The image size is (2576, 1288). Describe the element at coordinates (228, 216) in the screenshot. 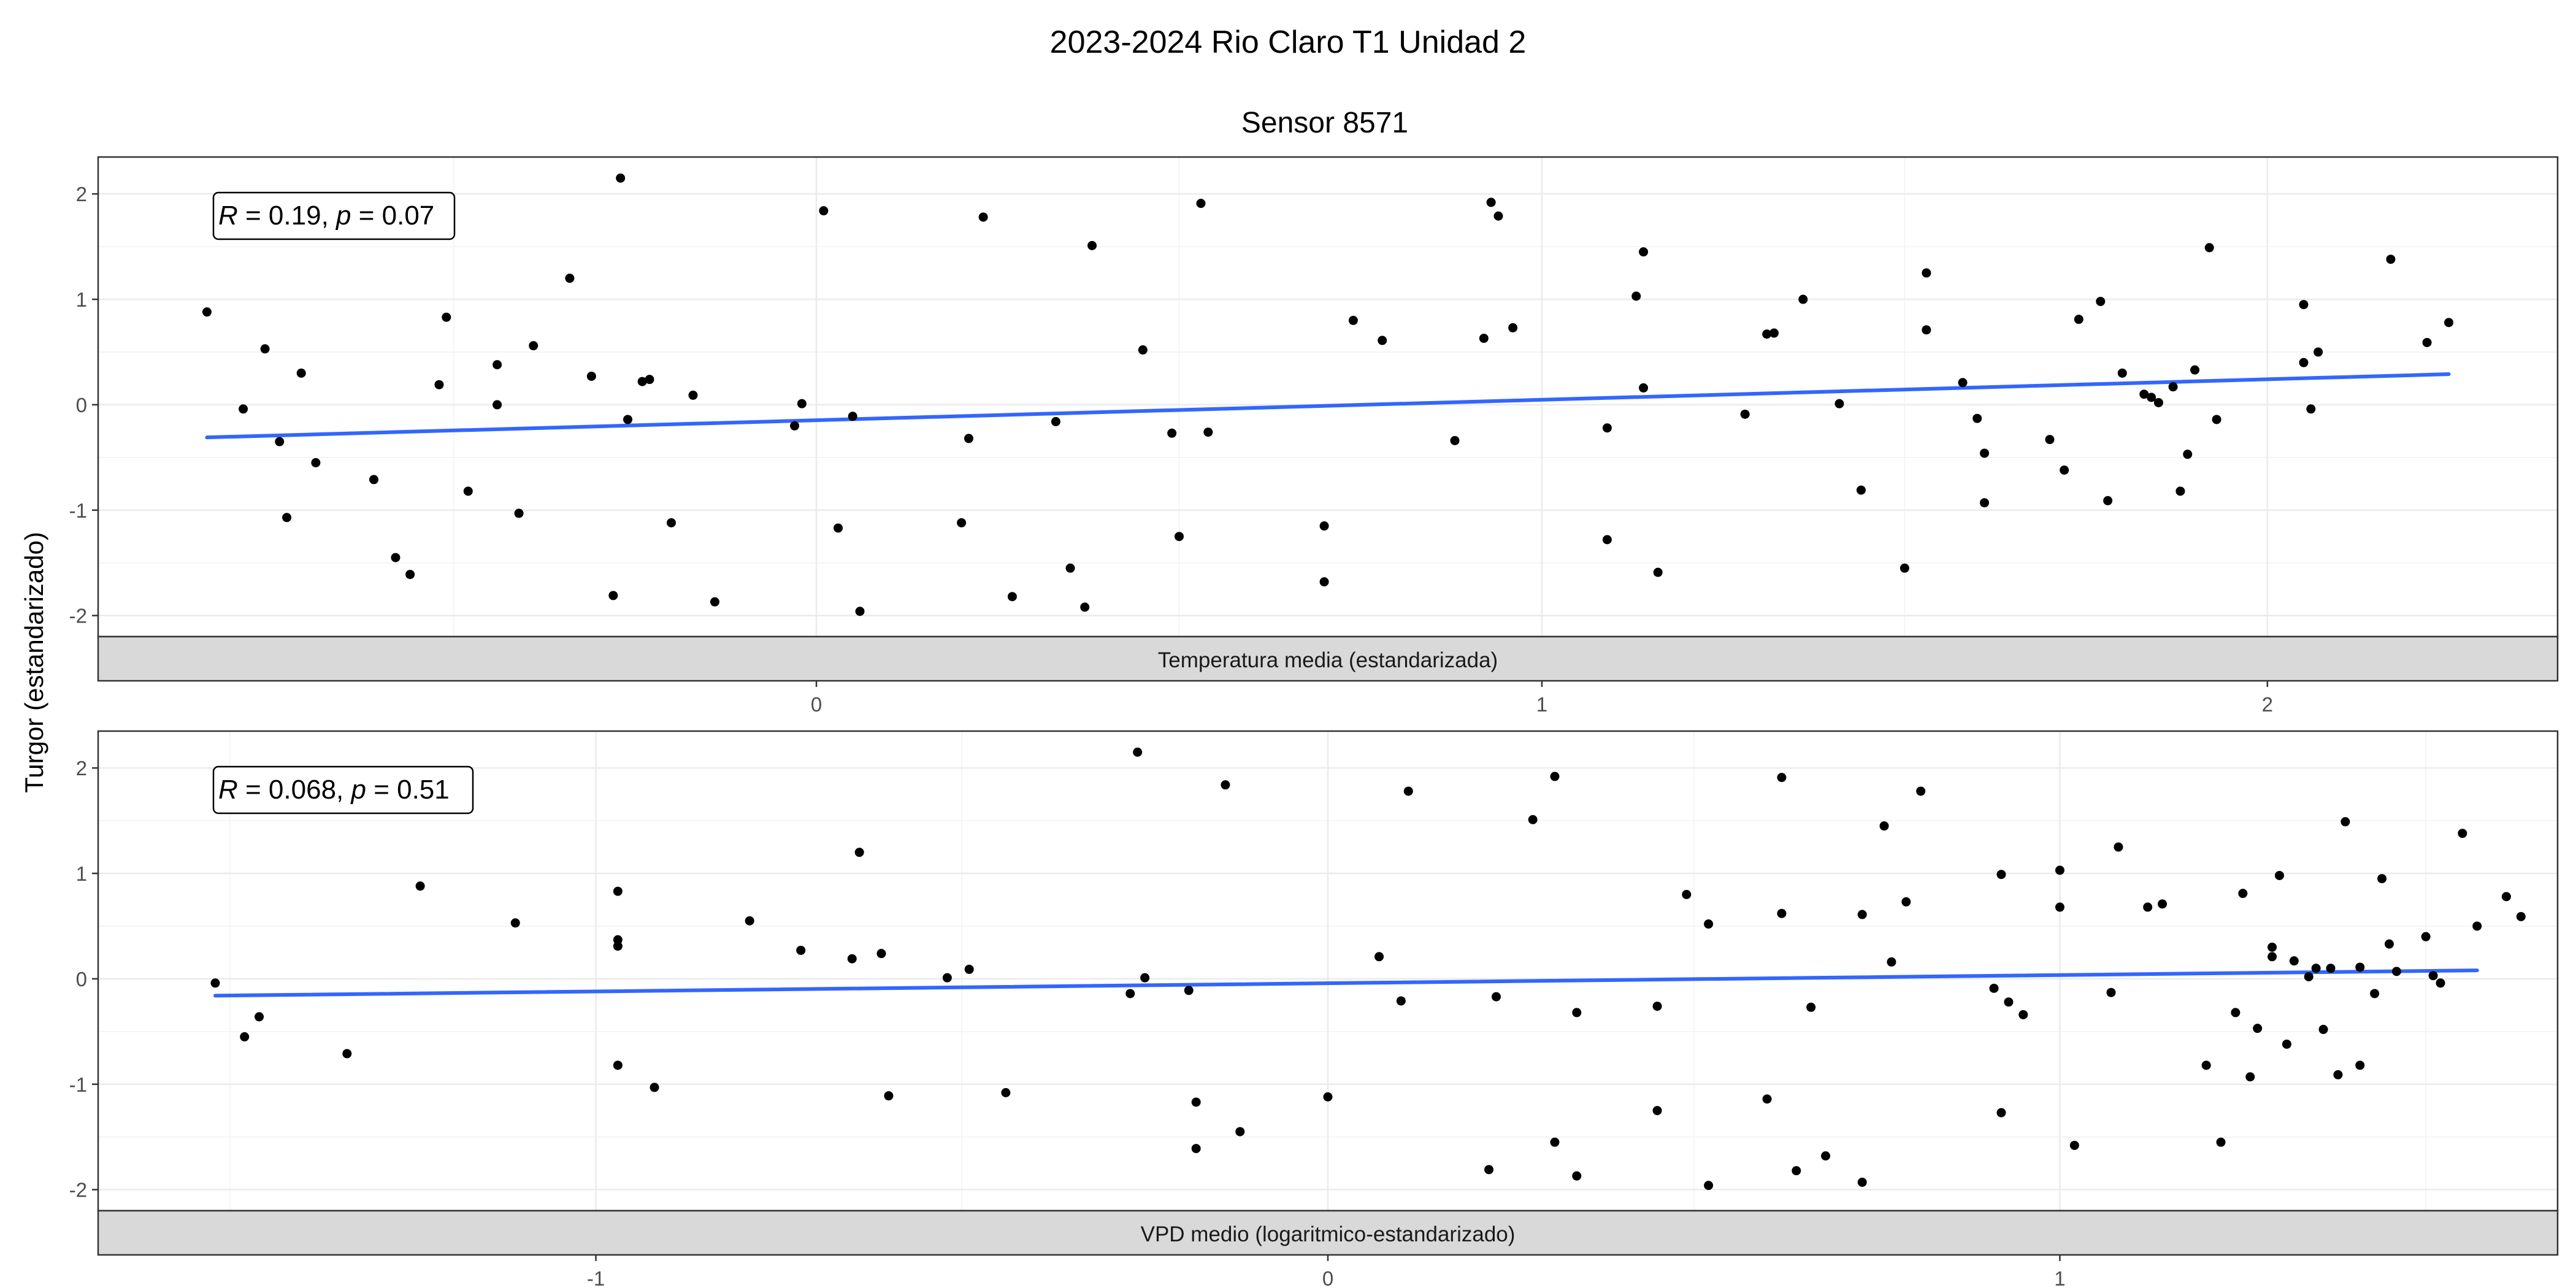

I see `annotation-r-label: R` at that location.